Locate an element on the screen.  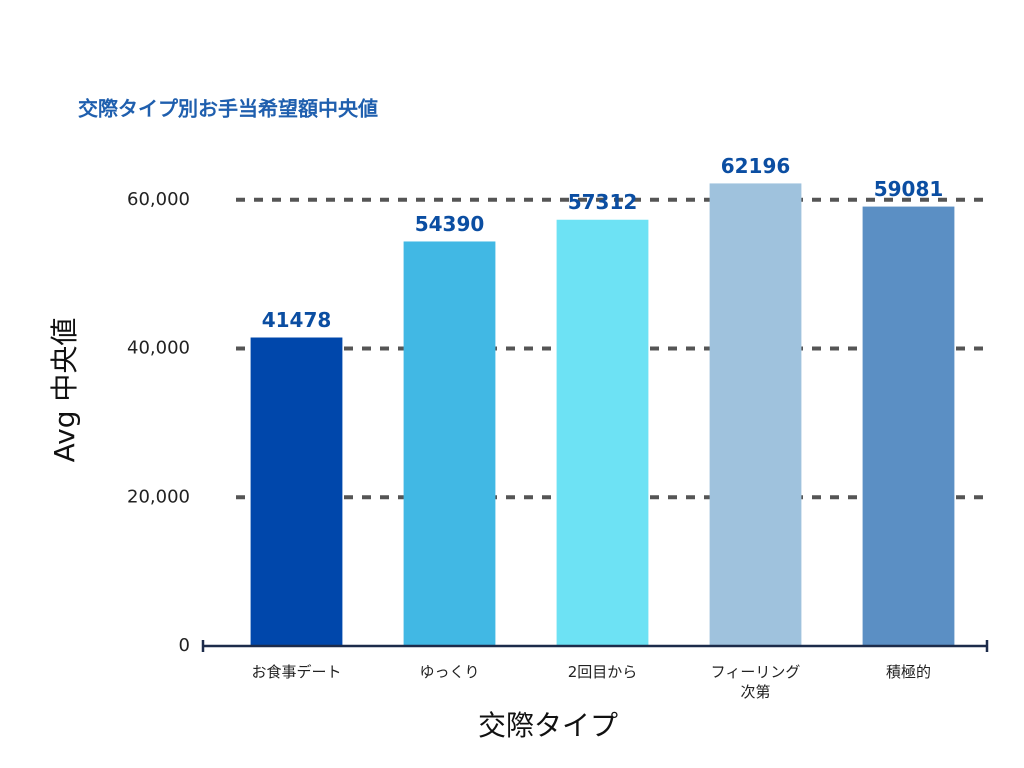
x-tick-label: 積極的 is located at coordinates (908, 672).